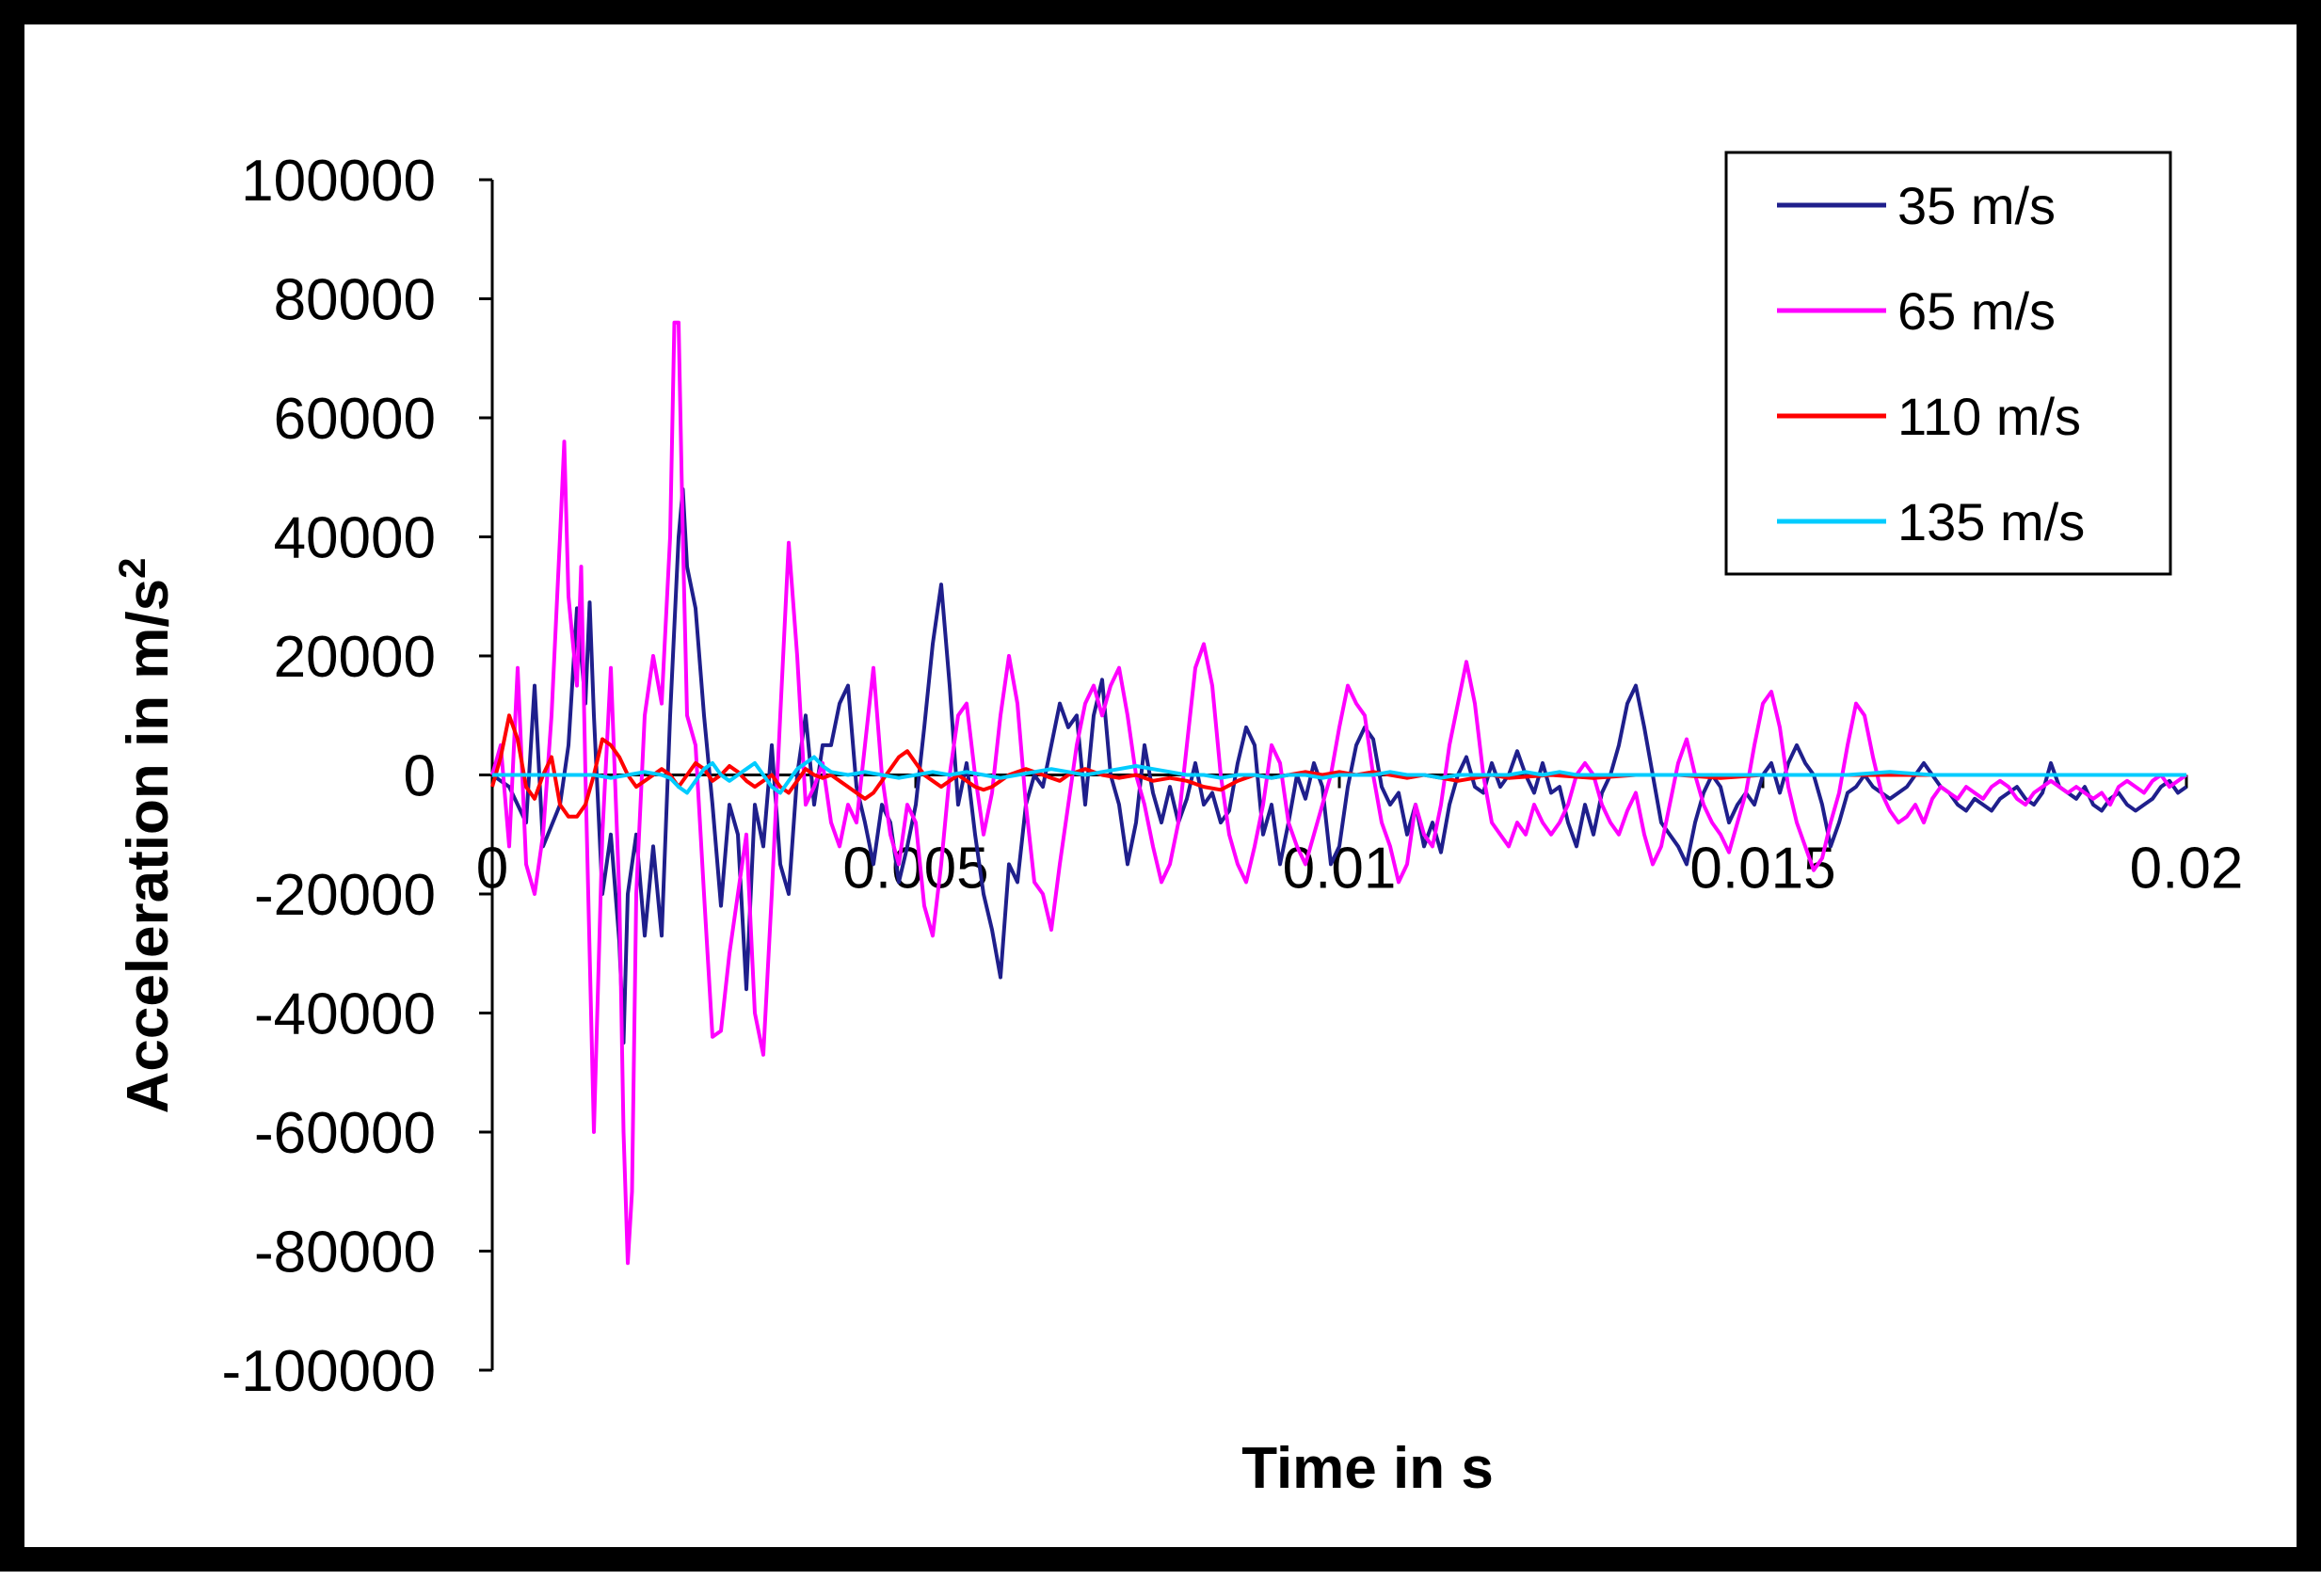  Describe the element at coordinates (355, 538) in the screenshot. I see `y-tick-label: 40000` at that location.